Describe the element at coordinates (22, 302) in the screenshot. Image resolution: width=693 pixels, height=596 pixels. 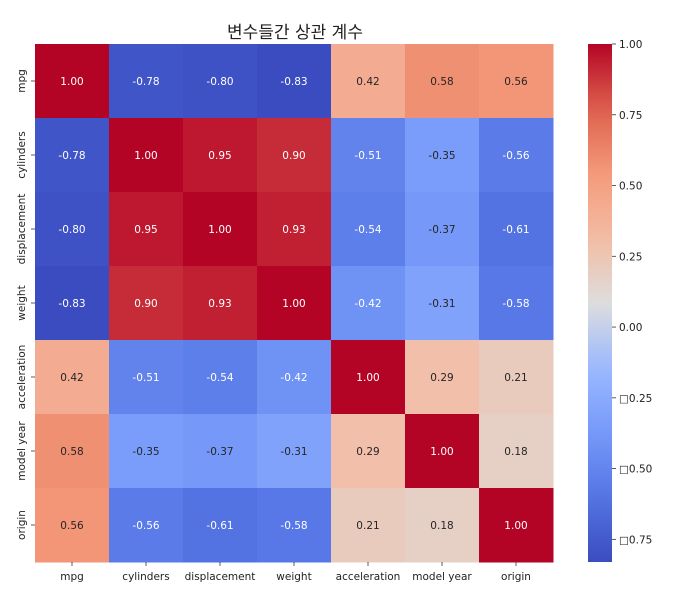
I see `y-tick-label: weight` at that location.